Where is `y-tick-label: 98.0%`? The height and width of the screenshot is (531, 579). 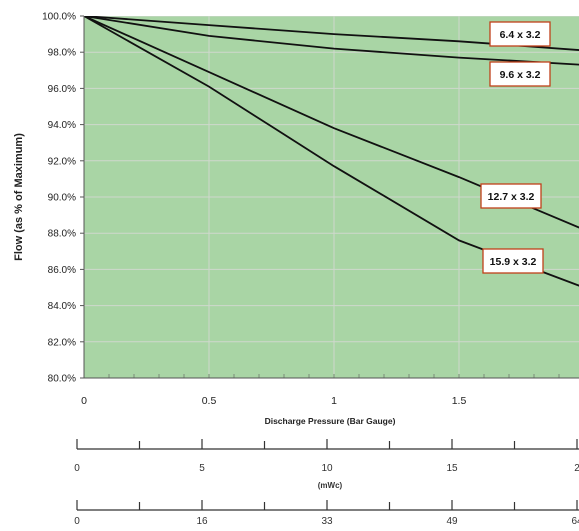 y-tick-label: 98.0% is located at coordinates (62, 53).